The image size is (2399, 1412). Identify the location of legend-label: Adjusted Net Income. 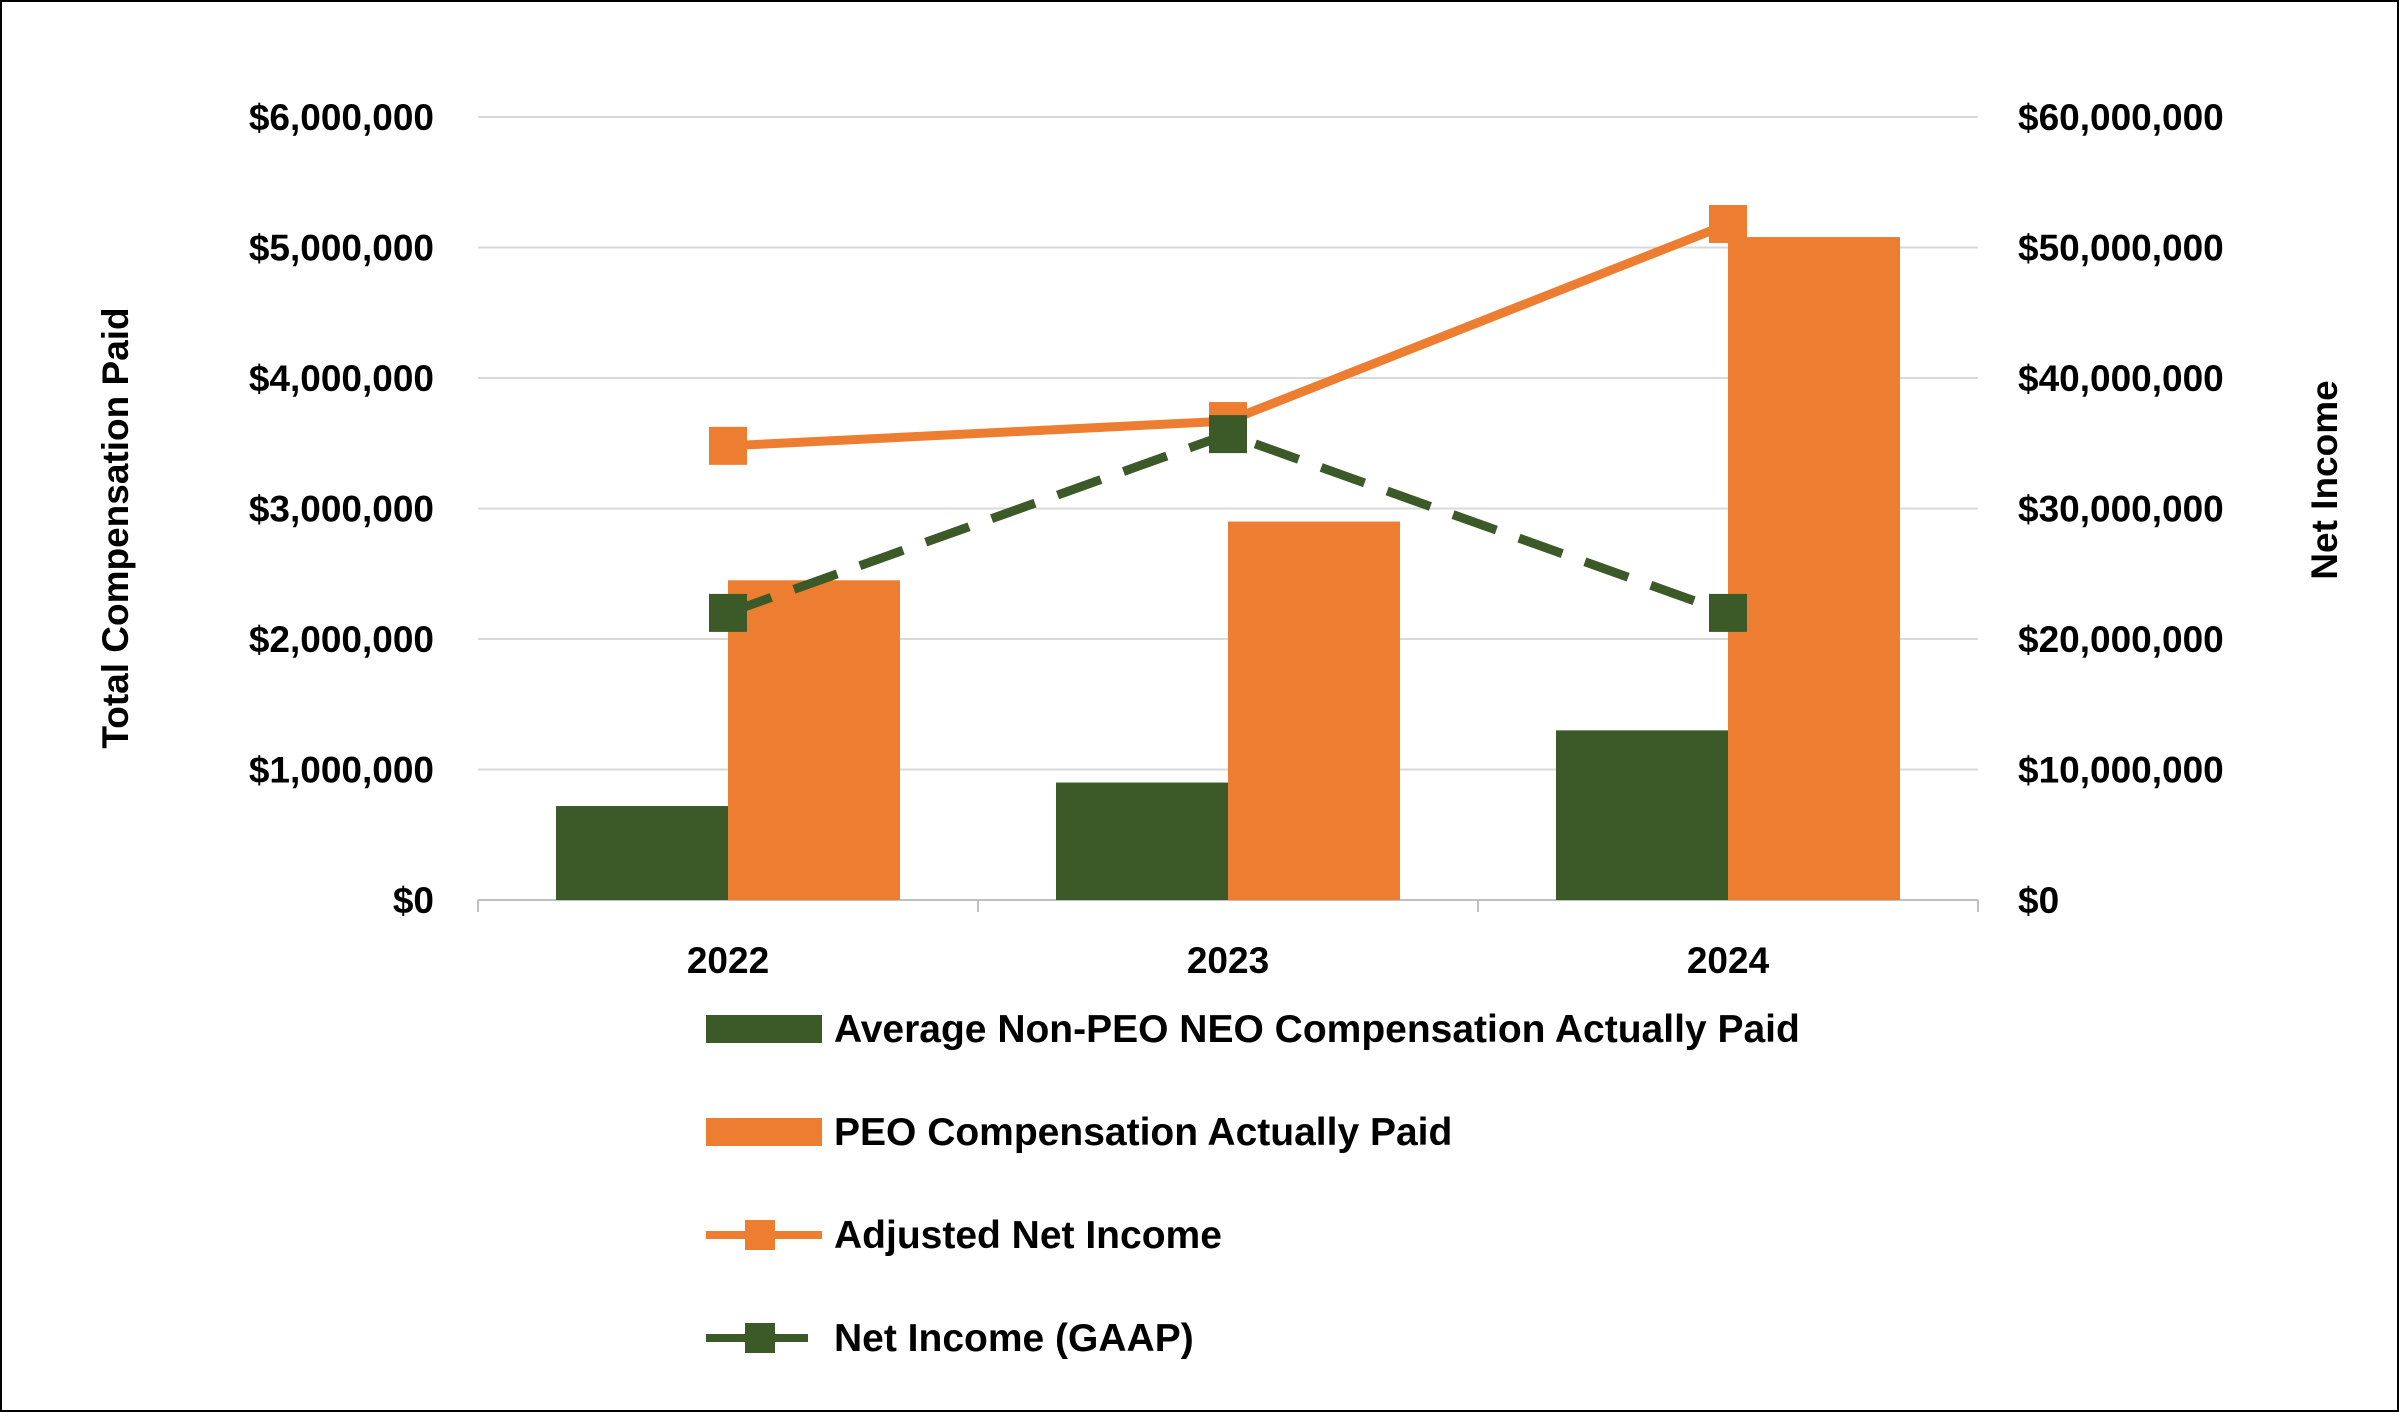
(1028, 1235).